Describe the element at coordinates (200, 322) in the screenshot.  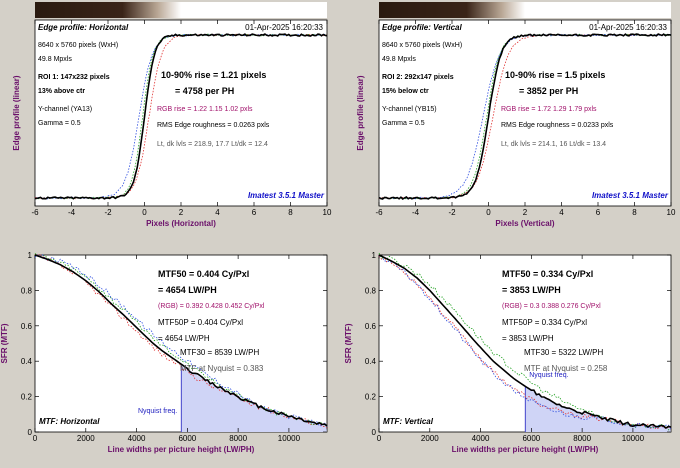
I see `mtf50p-result: MTF50P = 0.404 Cy/Pxl` at that location.